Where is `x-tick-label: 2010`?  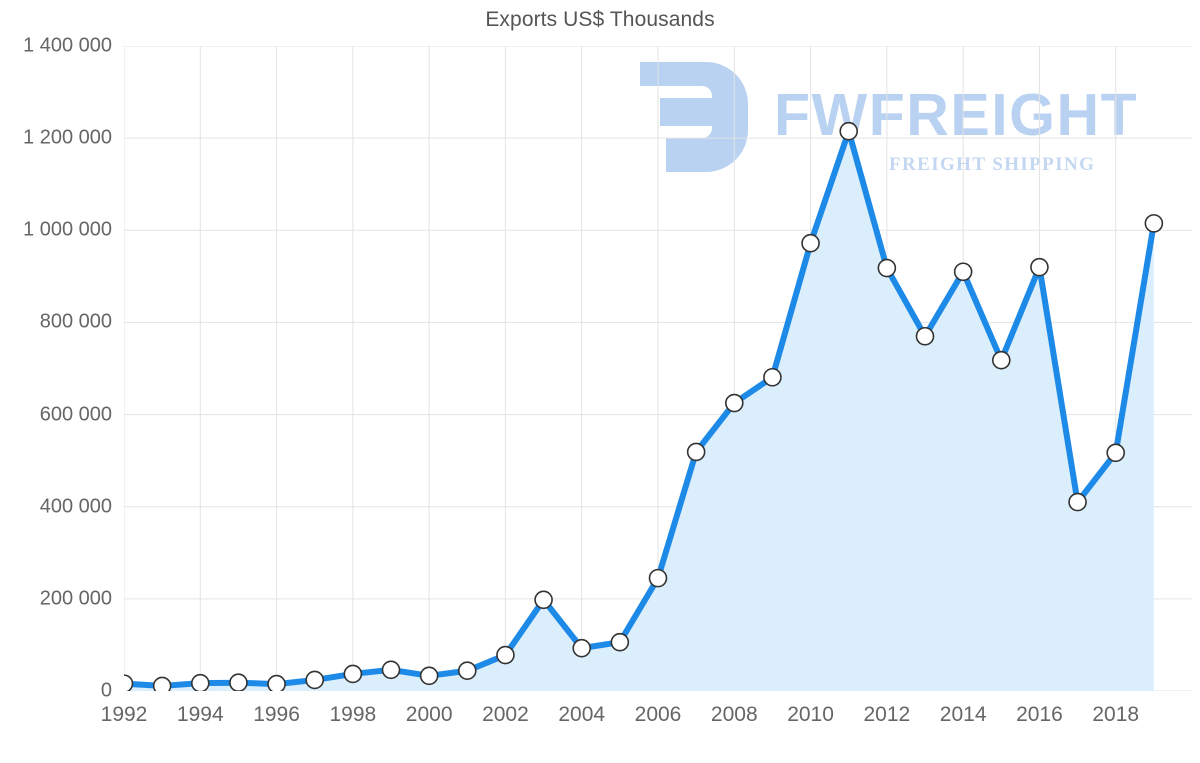
x-tick-label: 2010 is located at coordinates (810, 714).